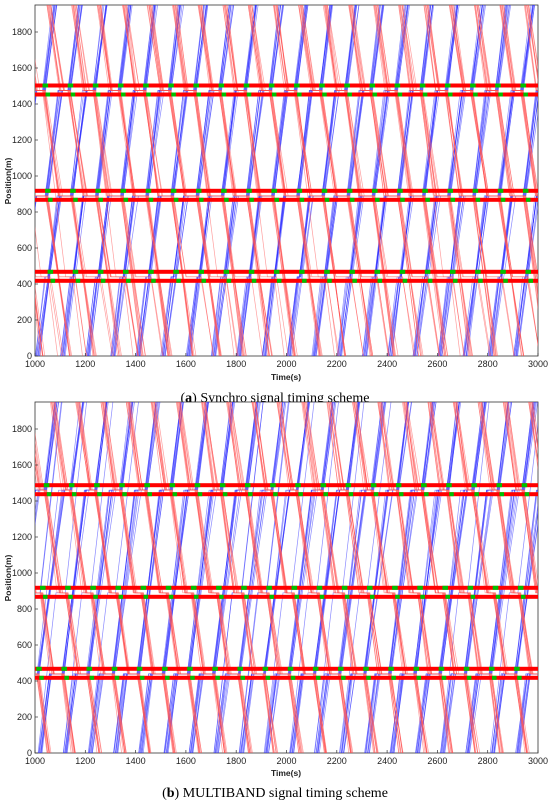 The width and height of the screenshot is (550, 802). What do you see at coordinates (22, 465) in the screenshot?
I see `panel-b-ytick-label: 1600` at bounding box center [22, 465].